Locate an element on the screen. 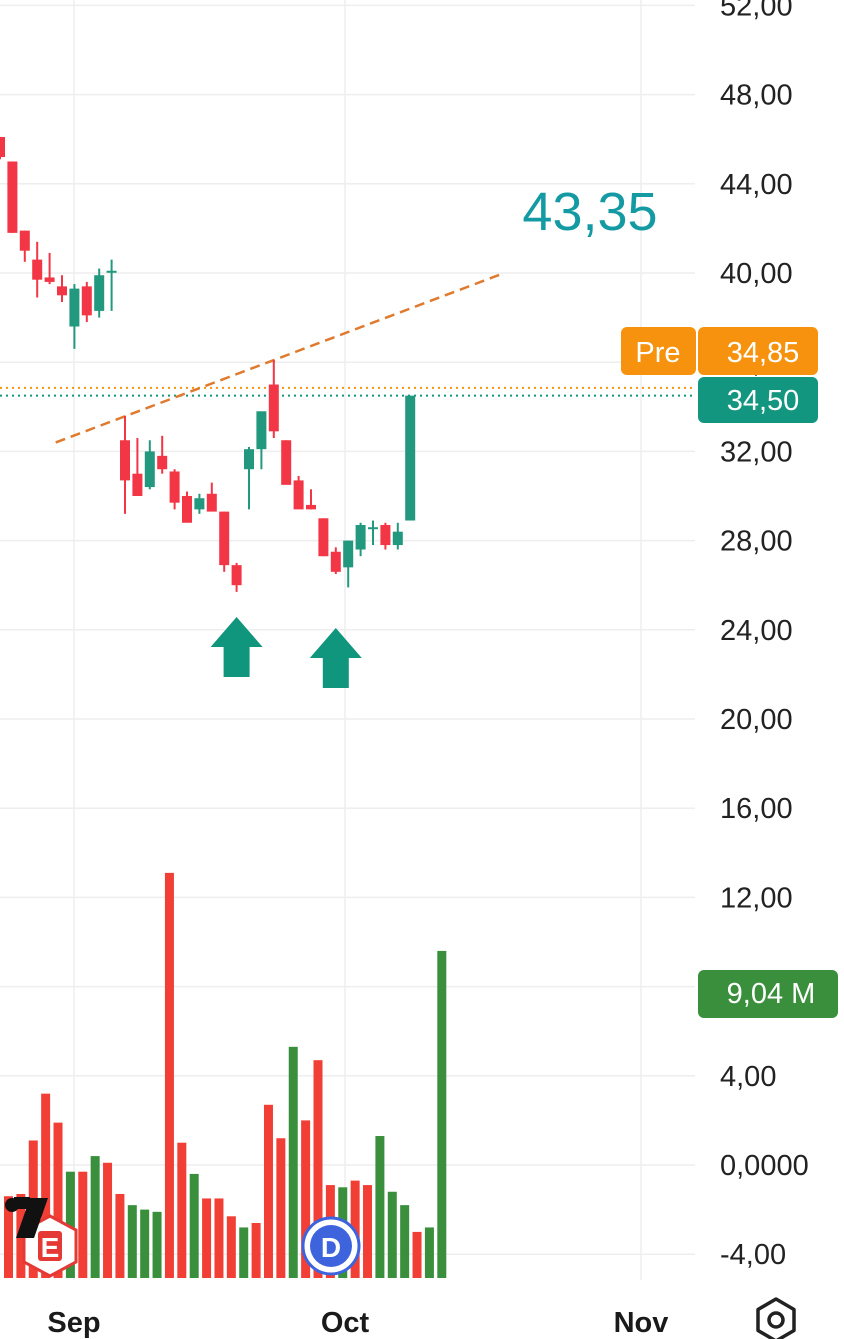 This screenshot has width=844, height=1339. time-axis: Sep Oct Nov is located at coordinates (357, 1323).